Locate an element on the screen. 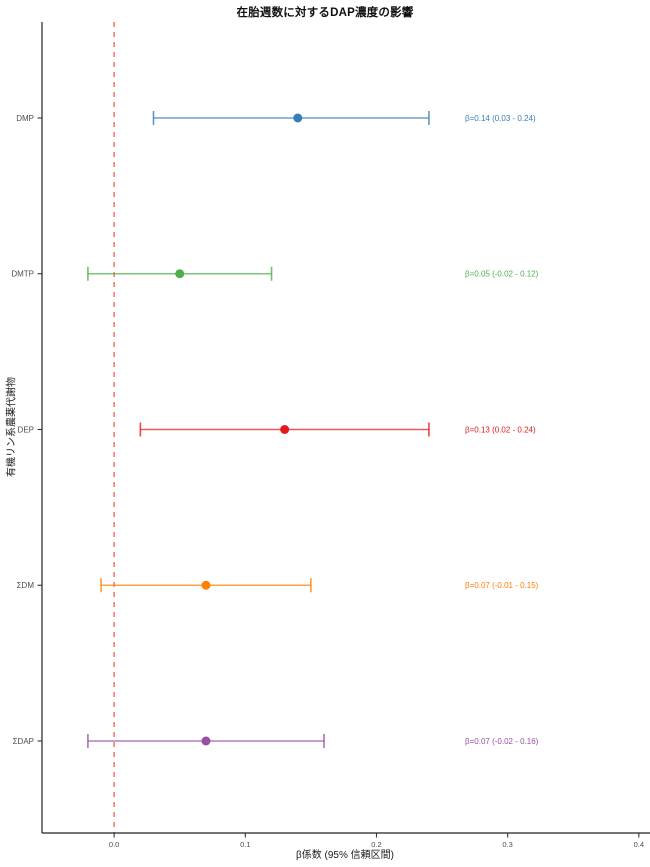  x-tick-label: 0.3 is located at coordinates (507, 844).